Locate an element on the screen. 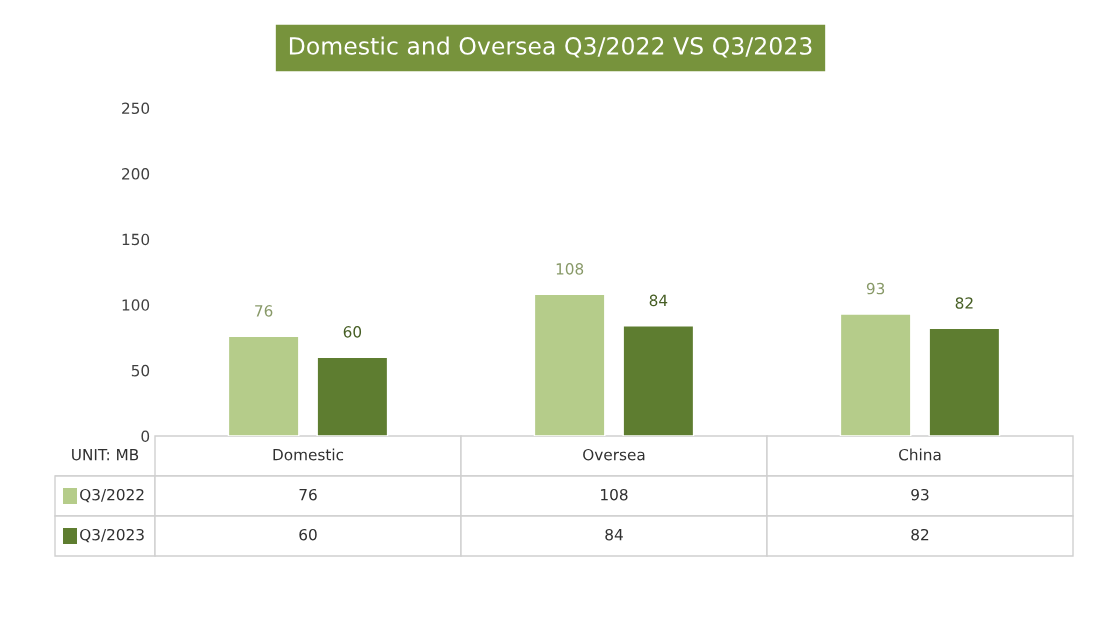  y-tick-label: 200 is located at coordinates (136, 174).